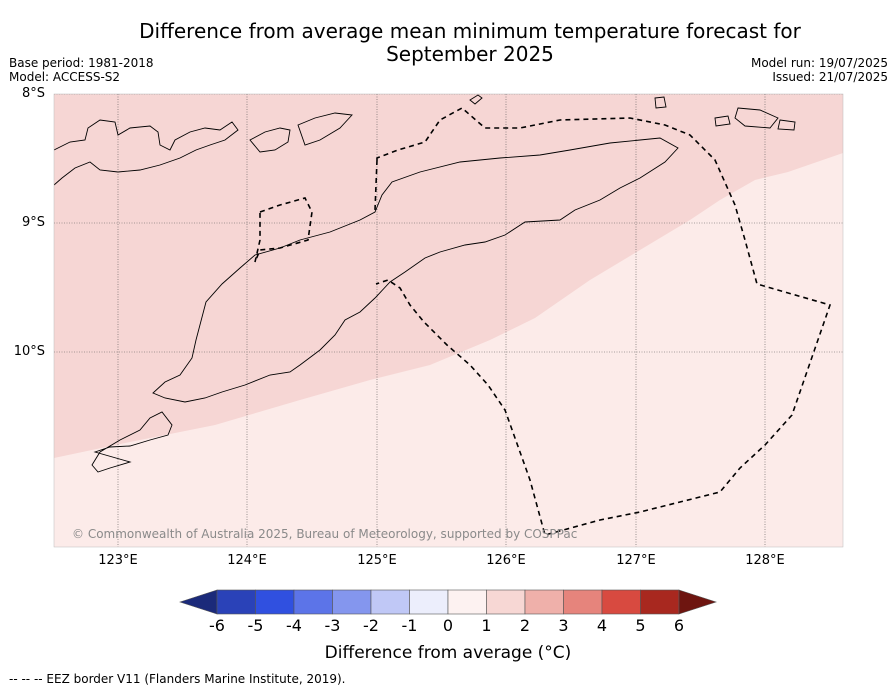 This screenshot has width=896, height=690. What do you see at coordinates (65, 77) in the screenshot?
I see `model-name: Model: ACCESS-S2` at bounding box center [65, 77].